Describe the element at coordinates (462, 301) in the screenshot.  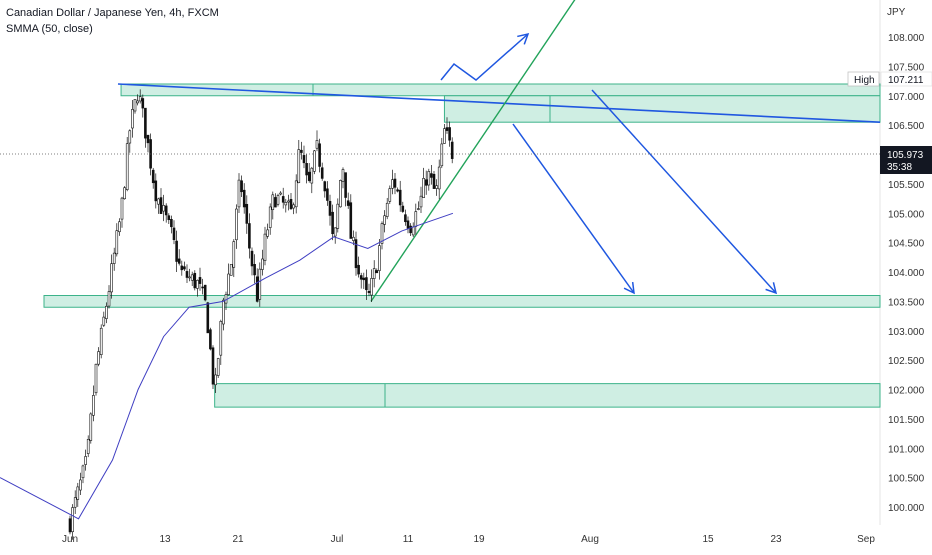
I see `zone-rect` at that location.